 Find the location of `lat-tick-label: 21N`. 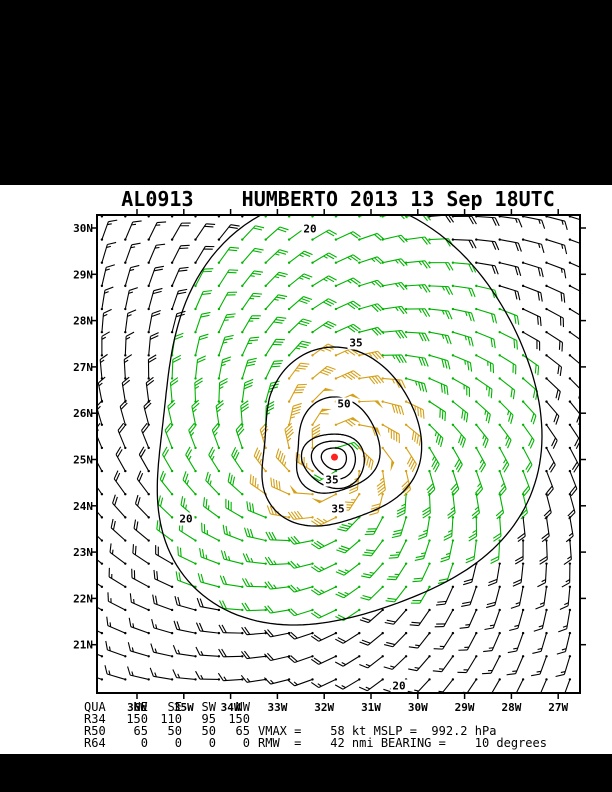

lat-tick-label: 21N is located at coordinates (83, 645).